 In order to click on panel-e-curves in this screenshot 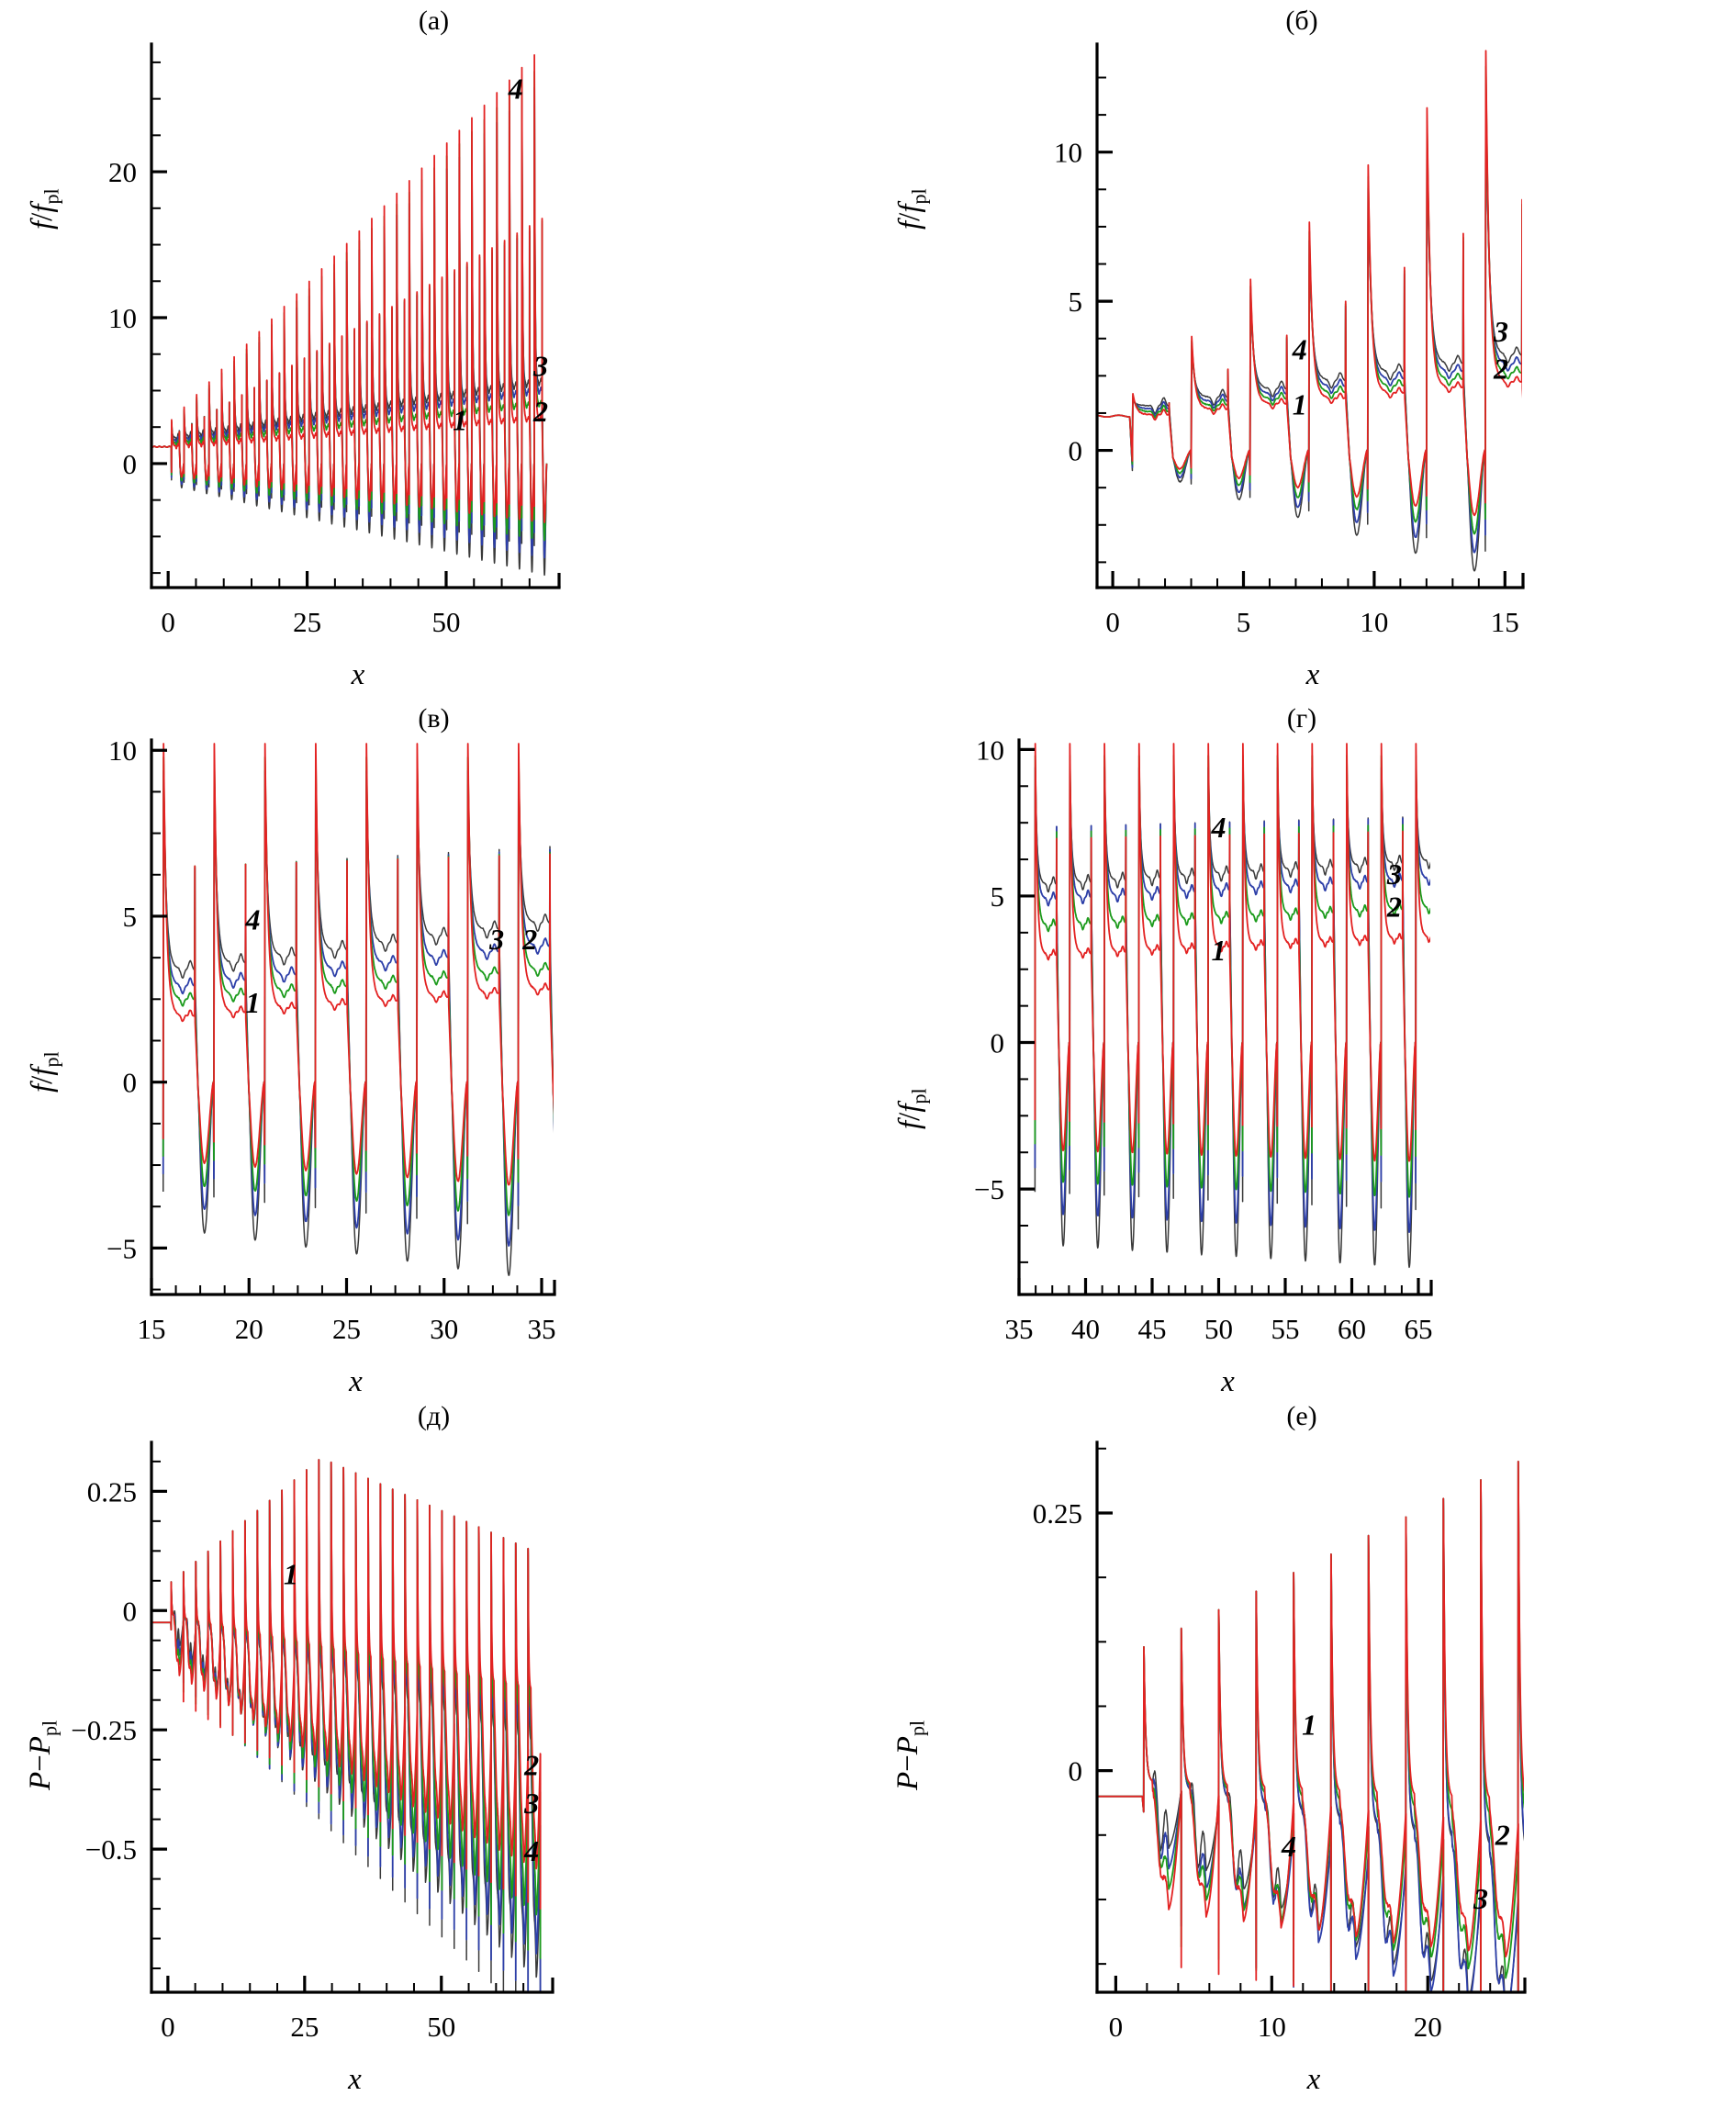, I will do `click(1310, 1726)`.